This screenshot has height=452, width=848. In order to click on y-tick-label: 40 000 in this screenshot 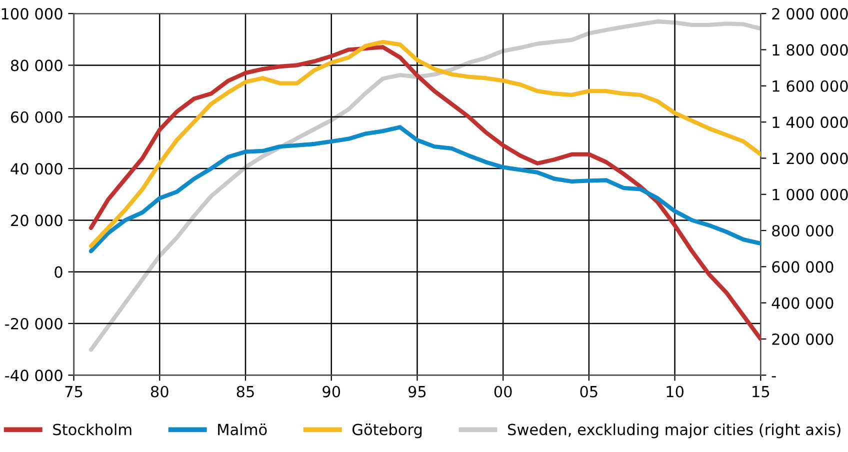, I will do `click(36, 168)`.